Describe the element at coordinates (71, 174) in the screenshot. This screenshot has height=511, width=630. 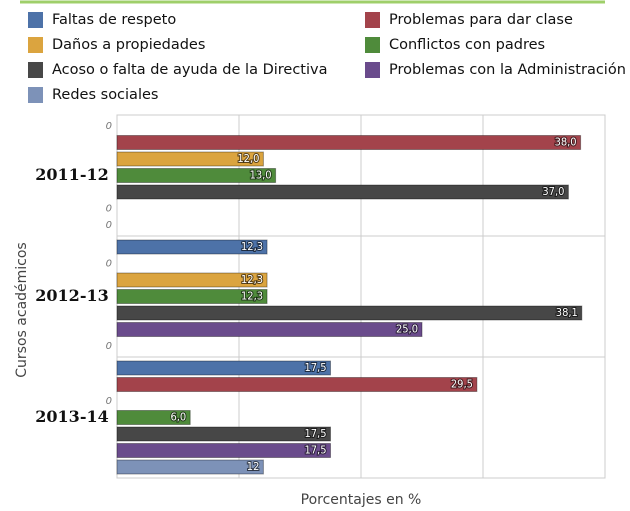
I see `category-label: 2011-12` at that location.